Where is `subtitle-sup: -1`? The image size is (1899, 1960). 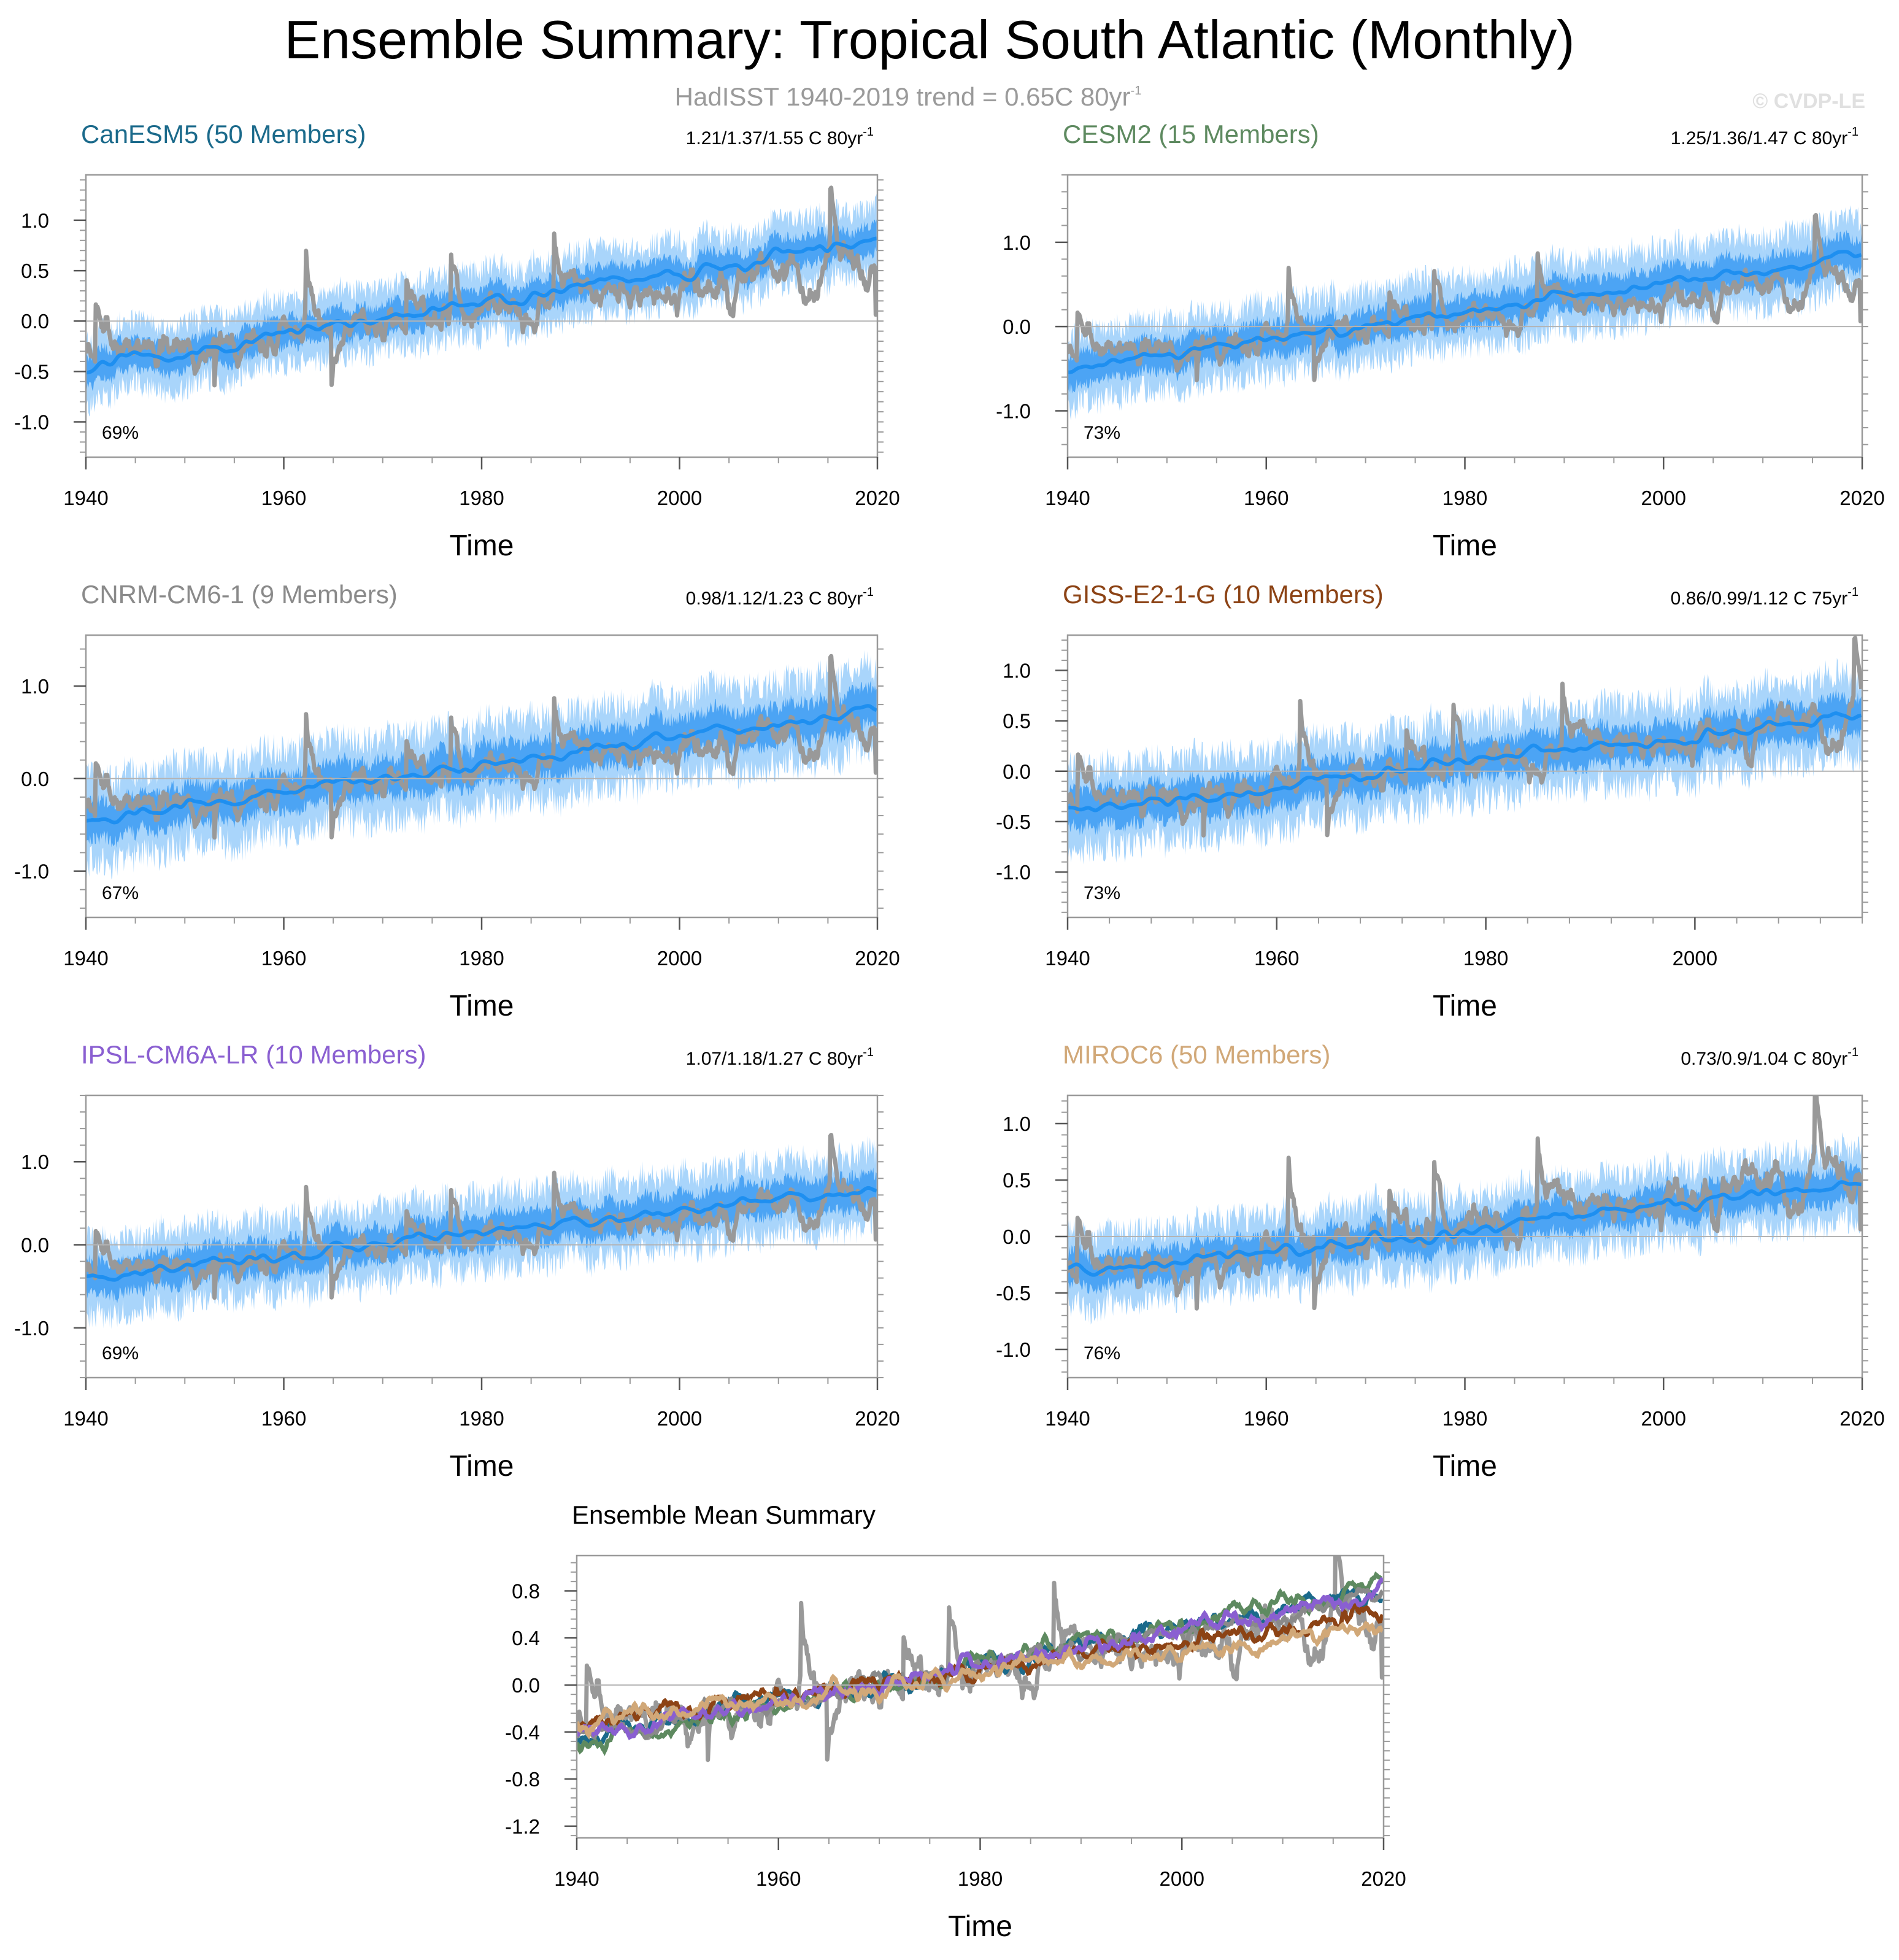 subtitle-sup: -1 is located at coordinates (1136, 91).